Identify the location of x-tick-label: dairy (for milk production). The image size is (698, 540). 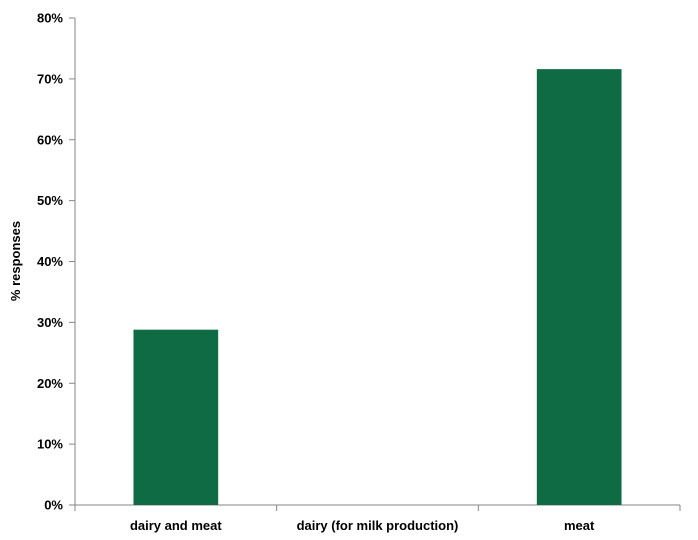
(378, 525).